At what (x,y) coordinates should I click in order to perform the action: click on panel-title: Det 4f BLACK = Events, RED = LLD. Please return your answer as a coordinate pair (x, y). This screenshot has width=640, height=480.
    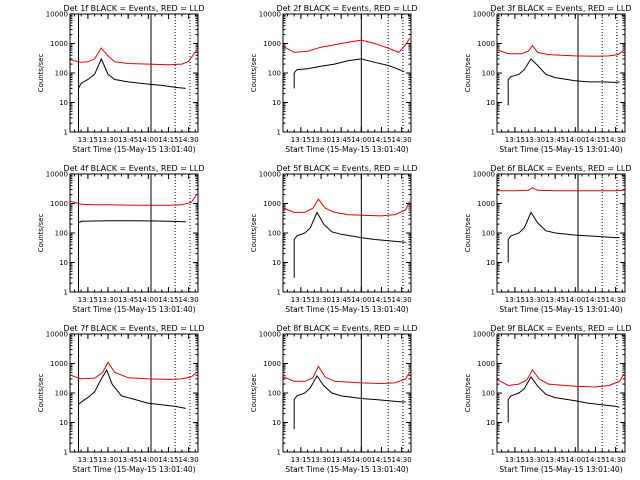
    Looking at the image, I should click on (133, 168).